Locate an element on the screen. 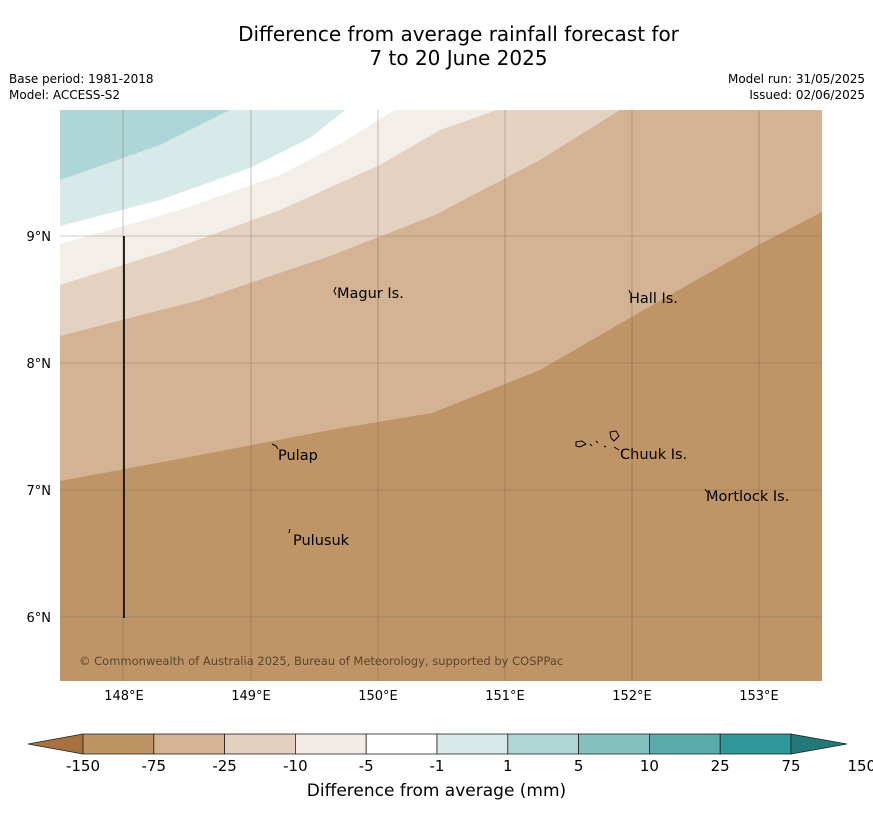  place-magur: Magur Is. is located at coordinates (370, 294).